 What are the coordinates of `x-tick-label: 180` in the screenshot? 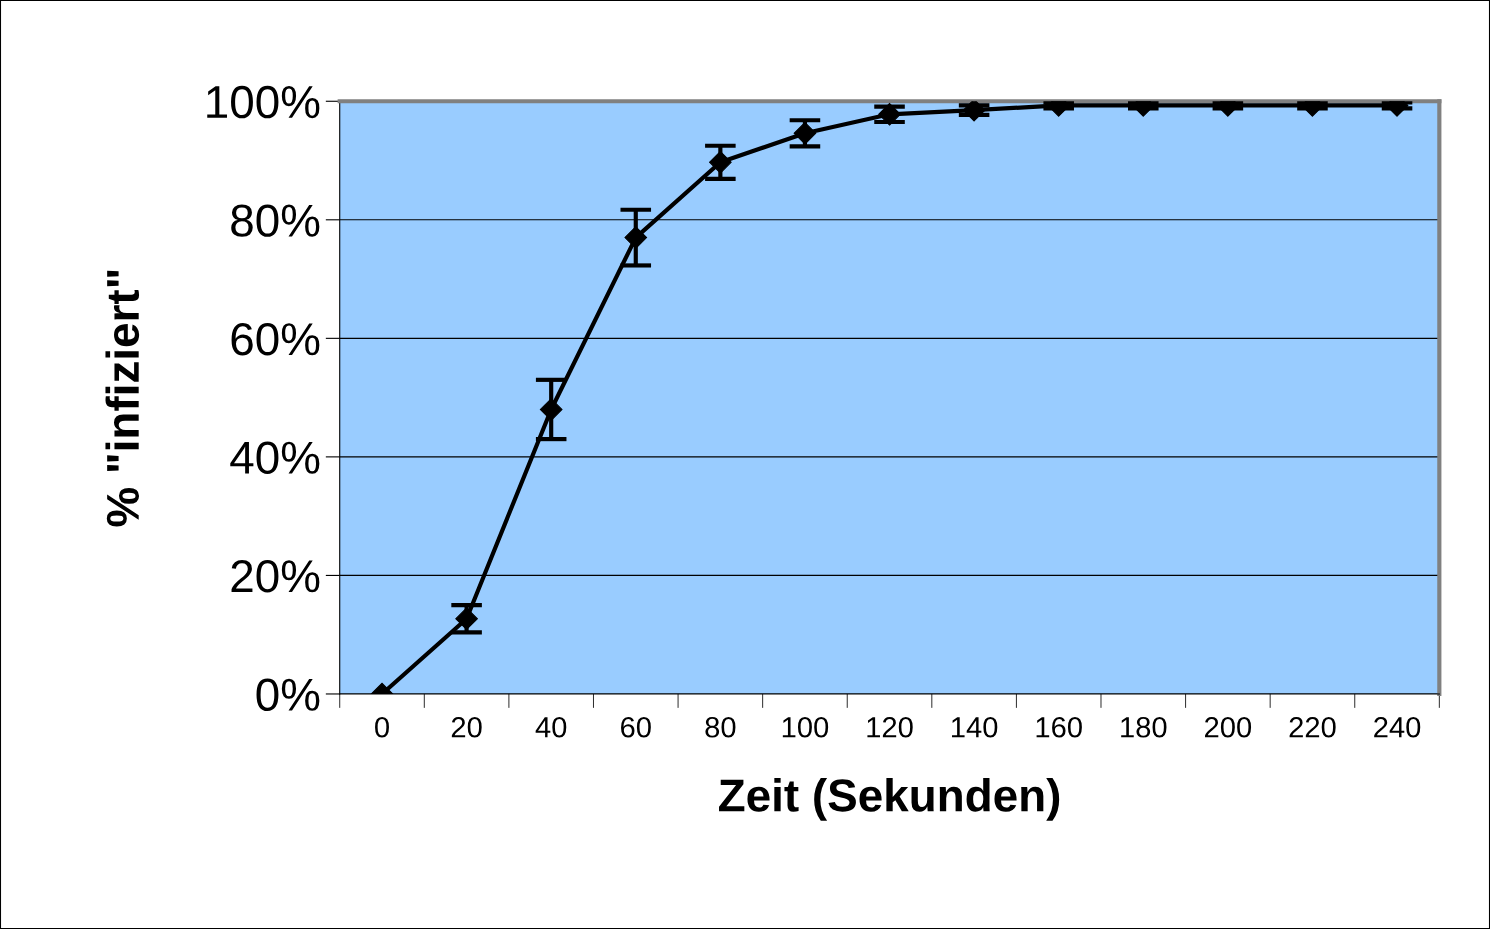 It's located at (1144, 727).